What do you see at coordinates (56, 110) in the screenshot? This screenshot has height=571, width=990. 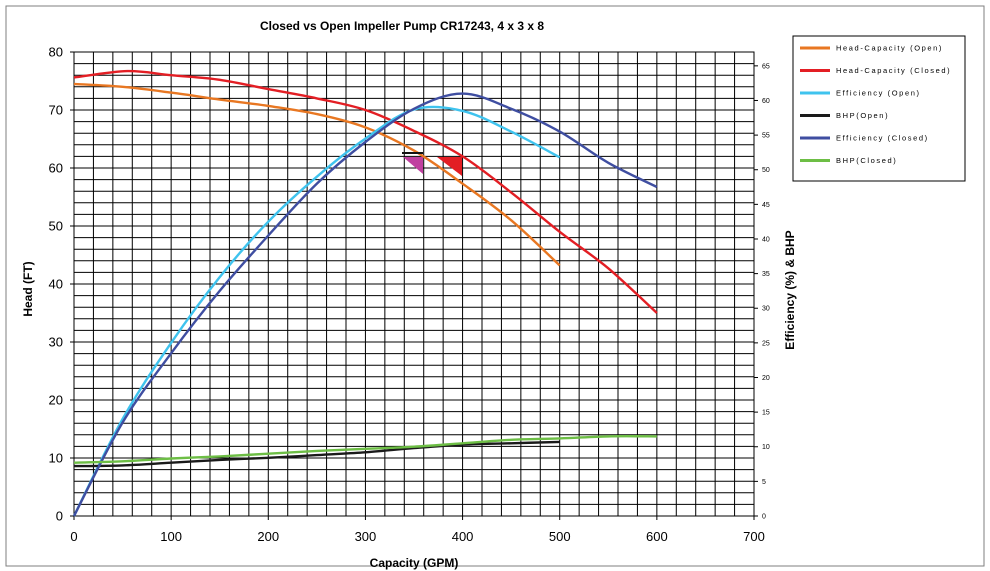 I see `y-tick-label: 70` at bounding box center [56, 110].